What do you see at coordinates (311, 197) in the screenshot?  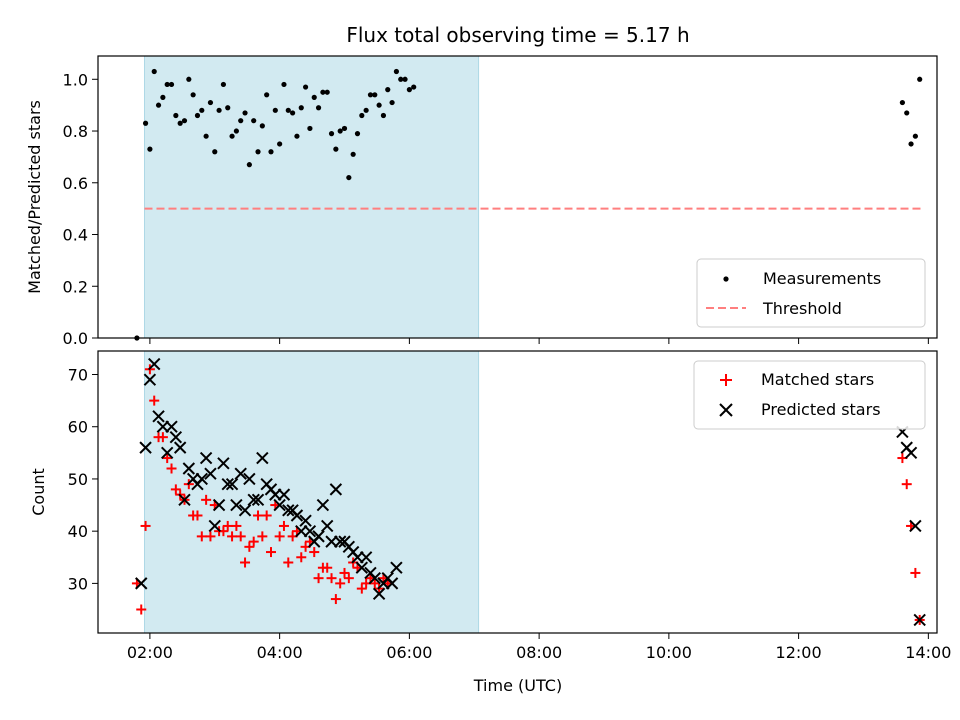 I see `top-shaded-span` at bounding box center [311, 197].